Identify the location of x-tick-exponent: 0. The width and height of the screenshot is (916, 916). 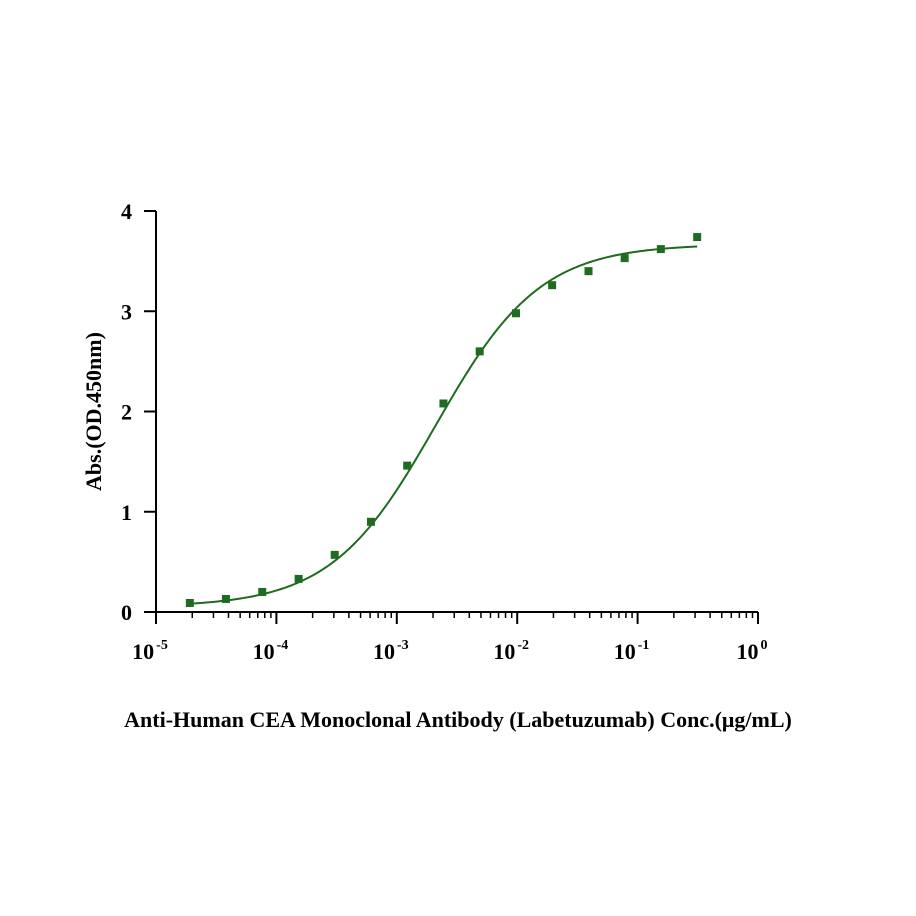
(764, 645).